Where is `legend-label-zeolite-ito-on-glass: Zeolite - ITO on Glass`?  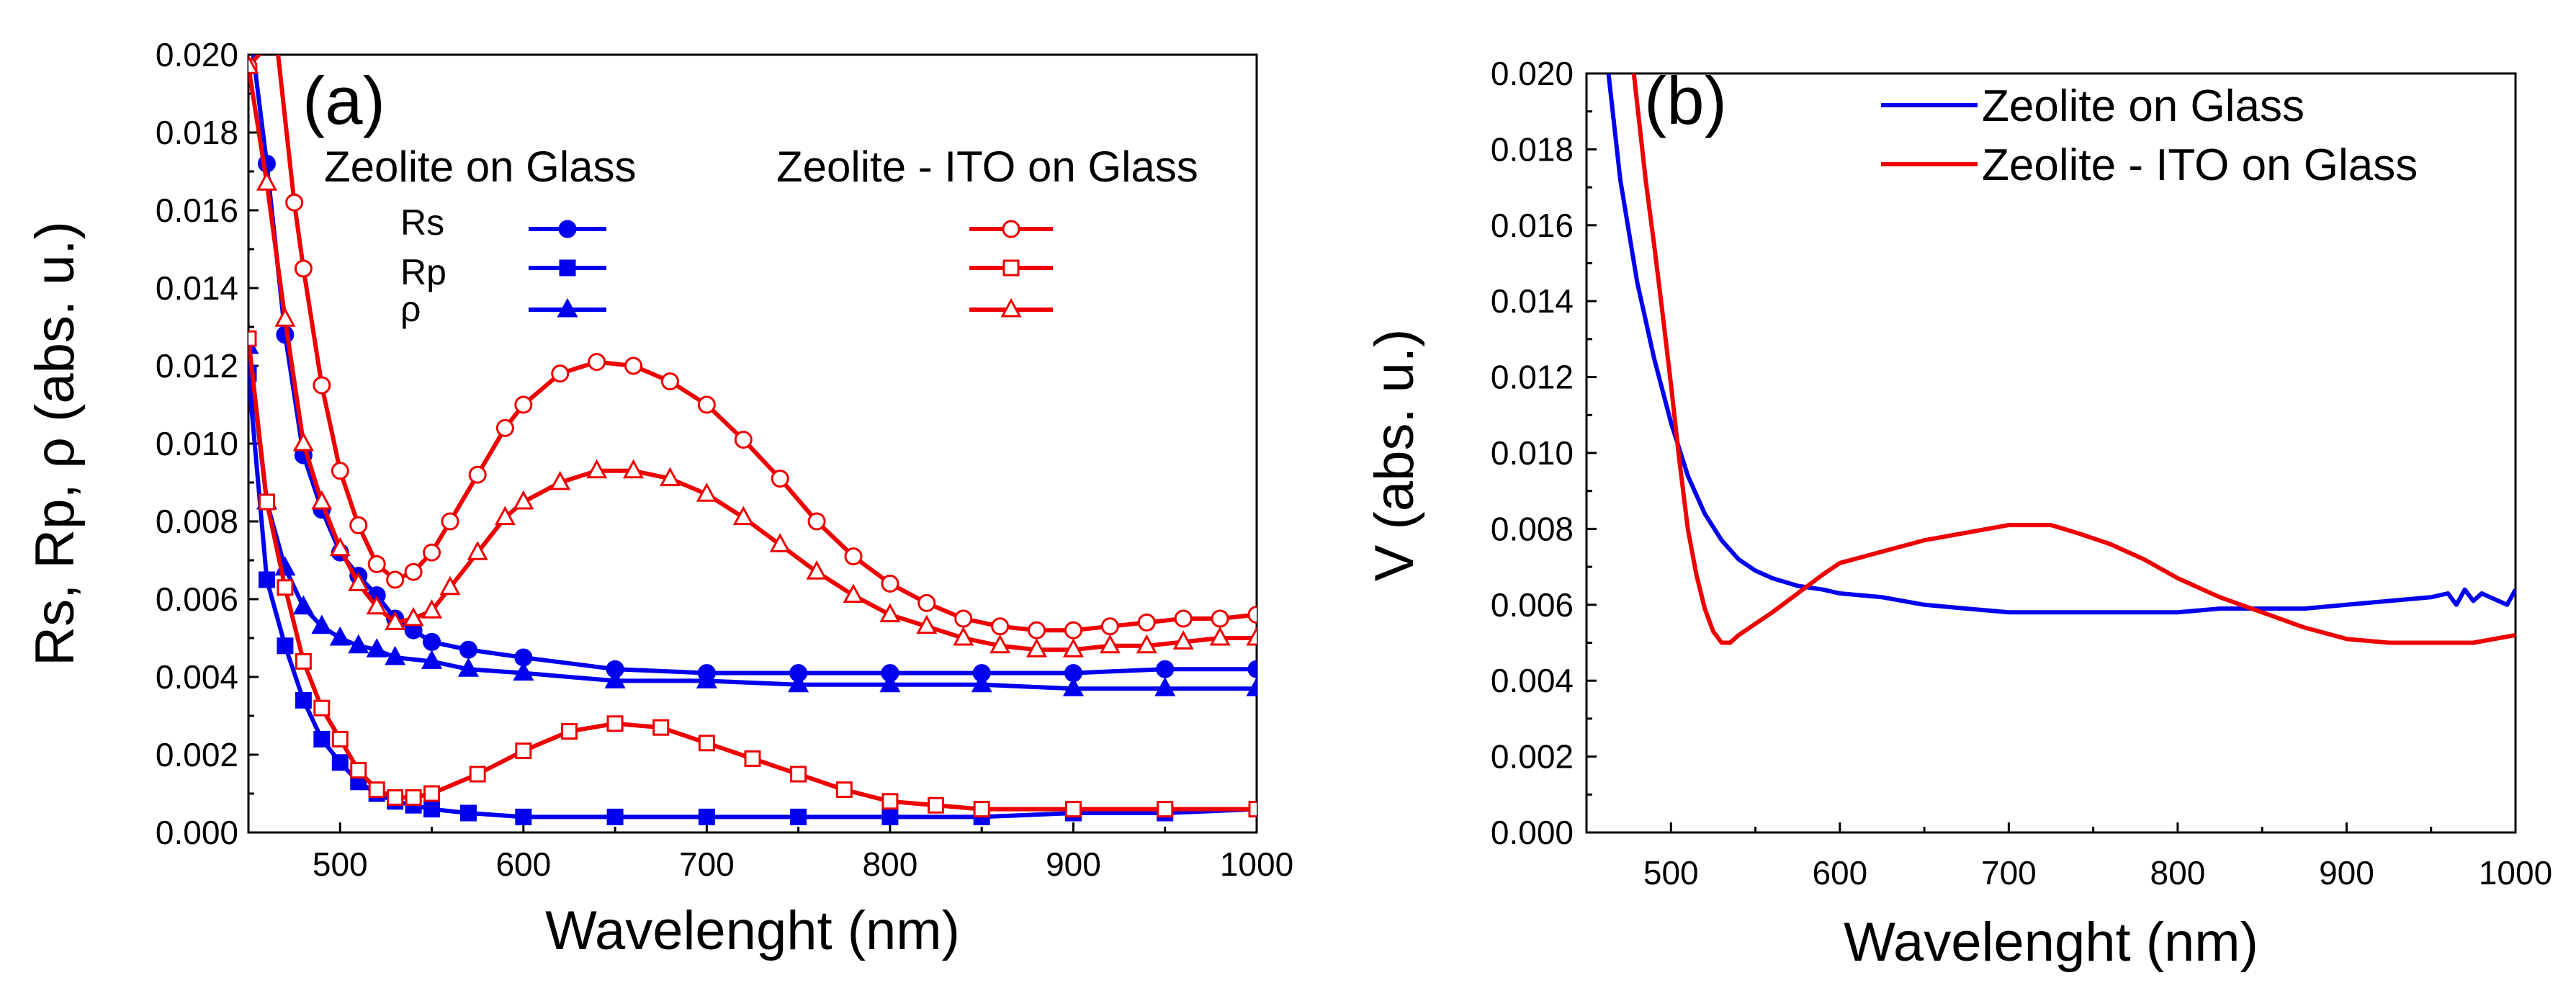
legend-label-zeolite-ito-on-glass: Zeolite - ITO on Glass is located at coordinates (2200, 165).